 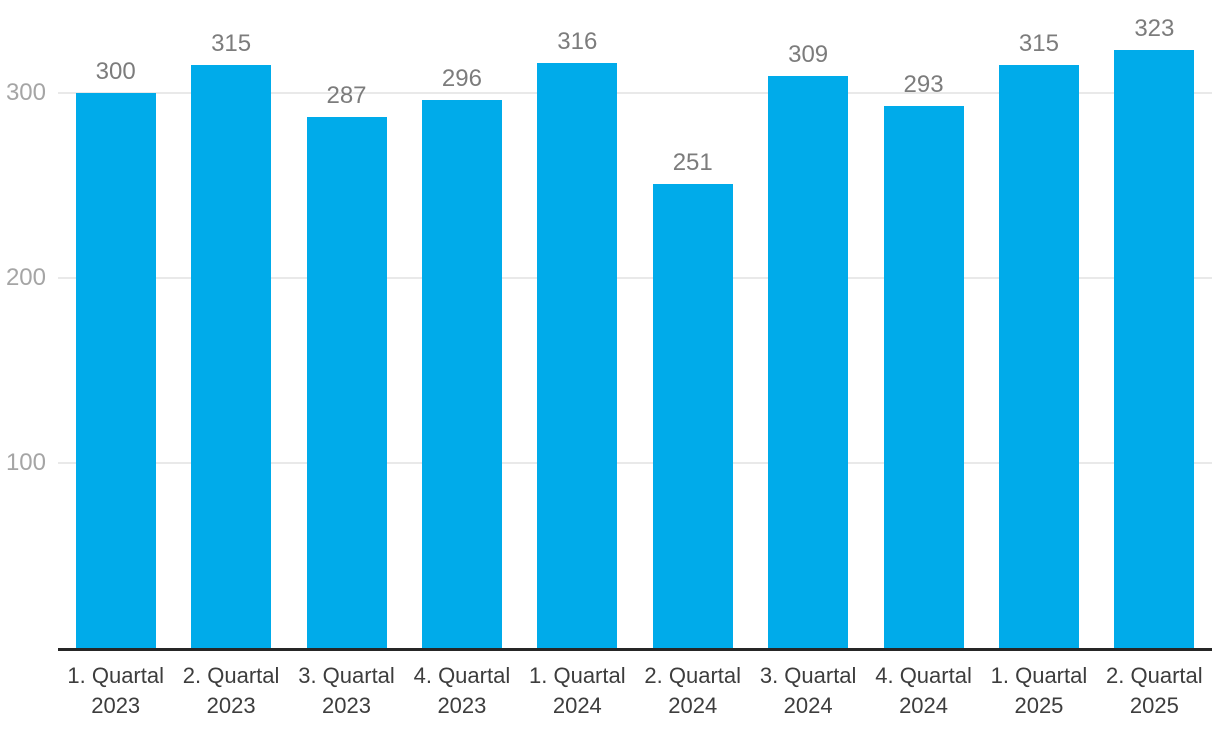 What do you see at coordinates (115, 71) in the screenshot?
I see `bar-value-label: 300` at bounding box center [115, 71].